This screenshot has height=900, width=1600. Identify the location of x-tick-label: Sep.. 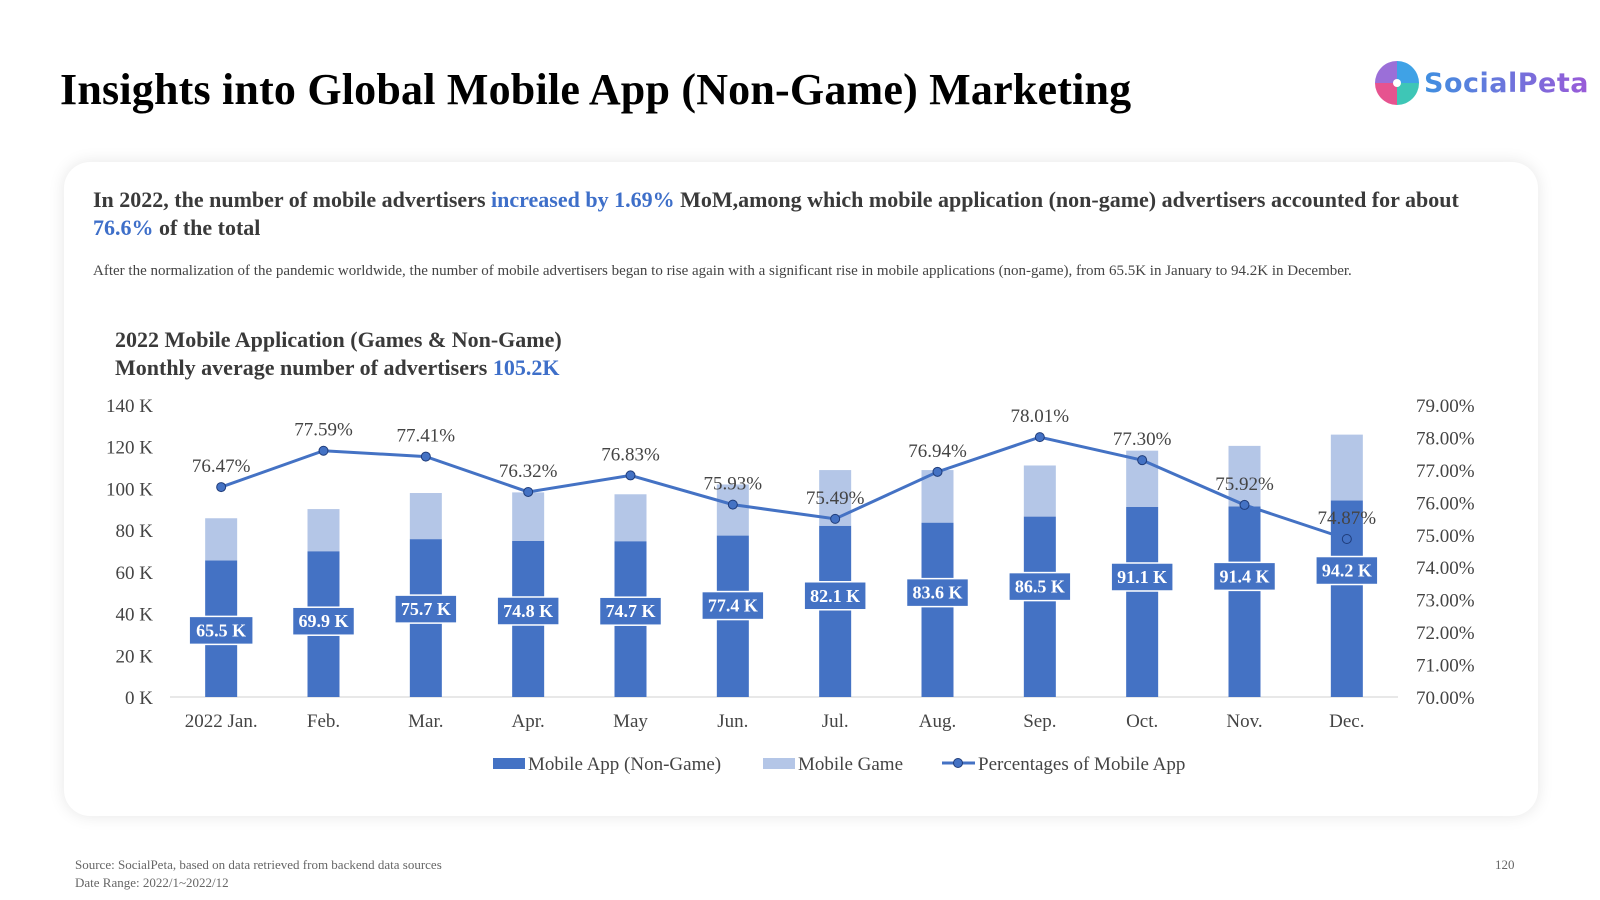
(1039, 721).